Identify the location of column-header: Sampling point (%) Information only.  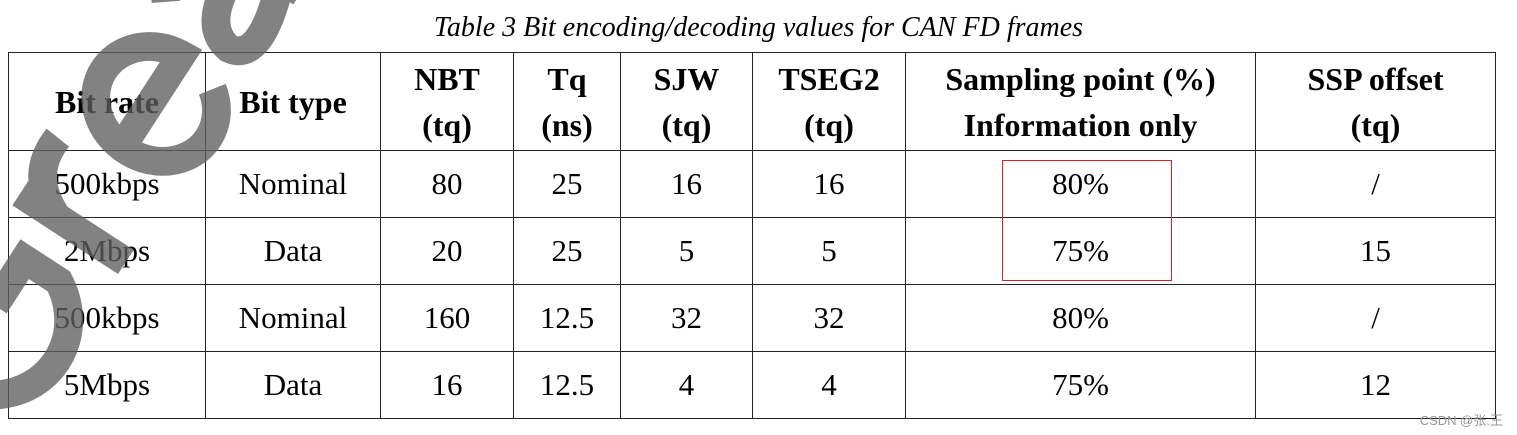
(1080, 101).